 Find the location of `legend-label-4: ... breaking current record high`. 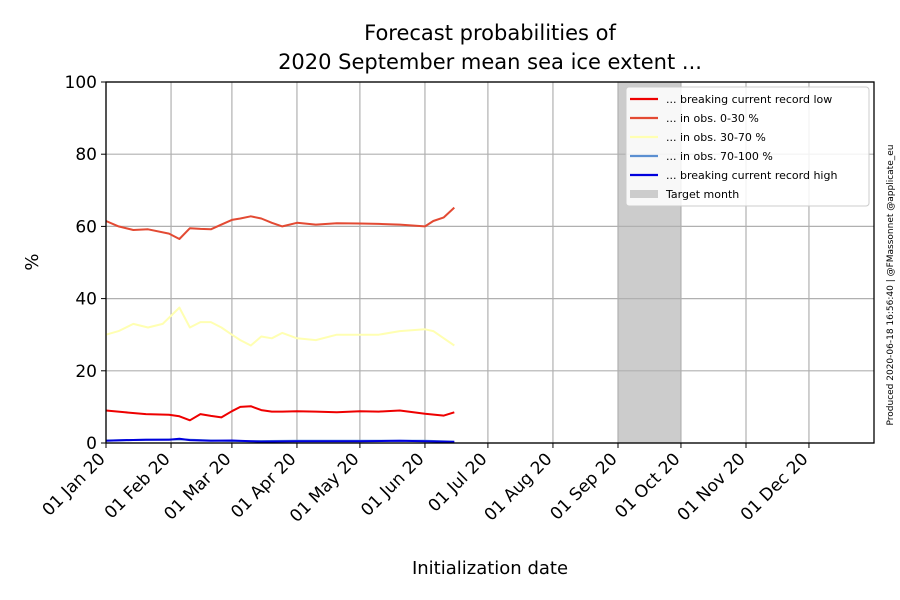

legend-label-4: ... breaking current record high is located at coordinates (751, 175).